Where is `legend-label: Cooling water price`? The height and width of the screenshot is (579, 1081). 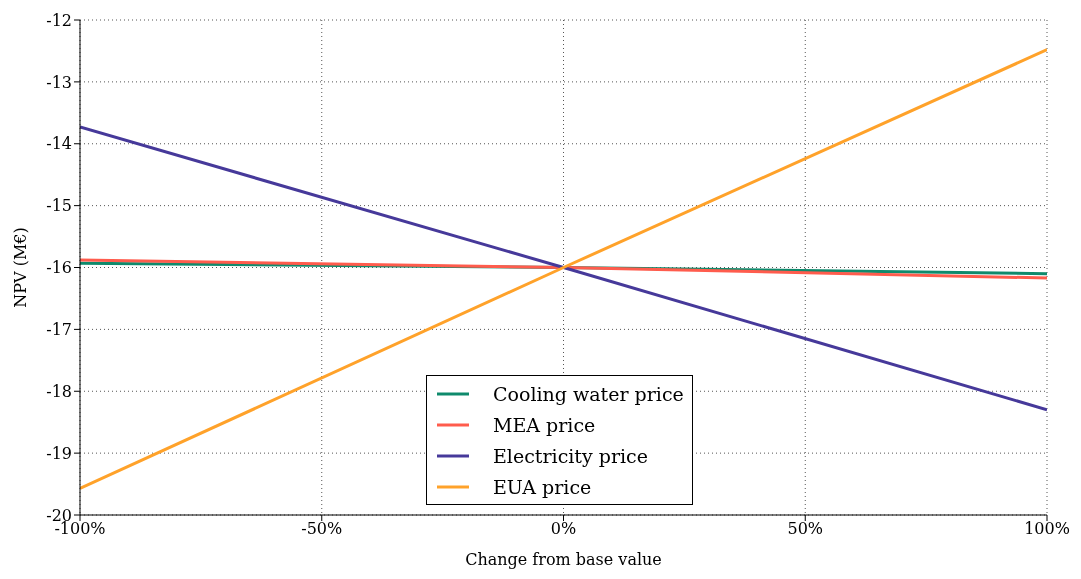 legend-label: Cooling water price is located at coordinates (588, 393).